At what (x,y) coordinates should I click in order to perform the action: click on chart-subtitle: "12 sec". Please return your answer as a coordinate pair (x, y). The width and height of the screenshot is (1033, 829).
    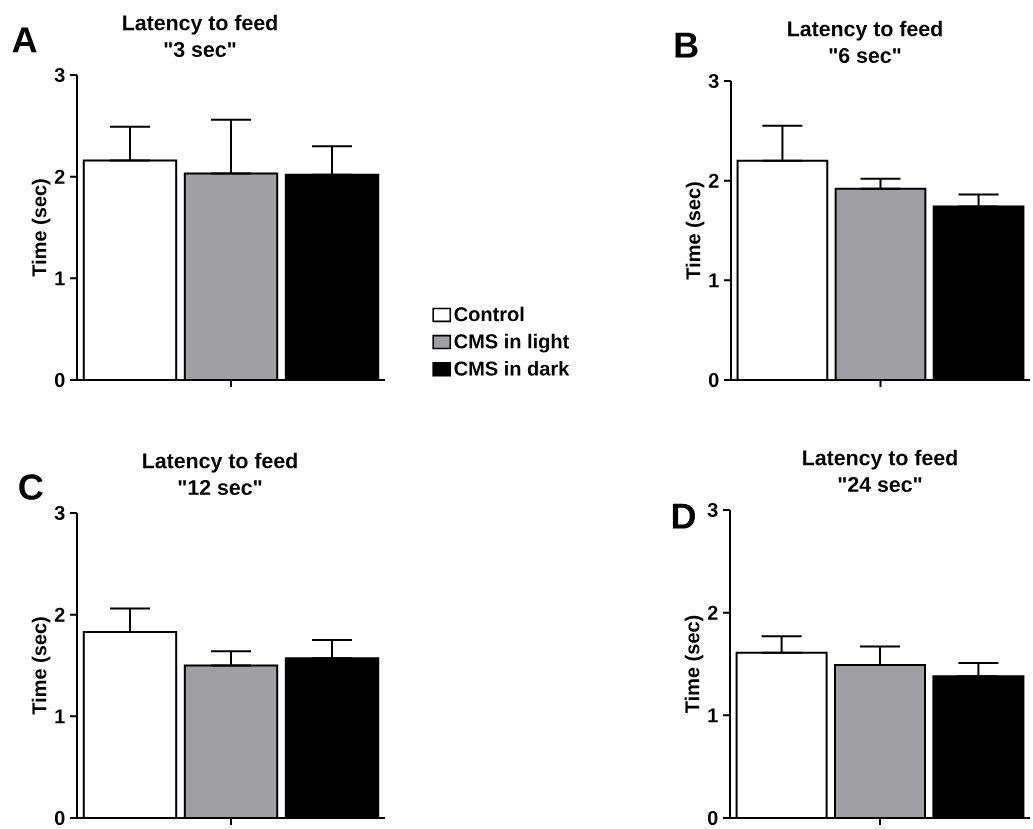
    Looking at the image, I should click on (220, 487).